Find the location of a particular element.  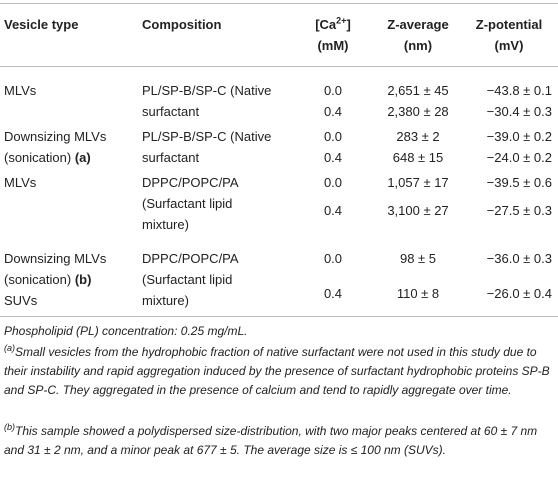

row4-composition-line2: (Surfactant lipid is located at coordinates (187, 279).